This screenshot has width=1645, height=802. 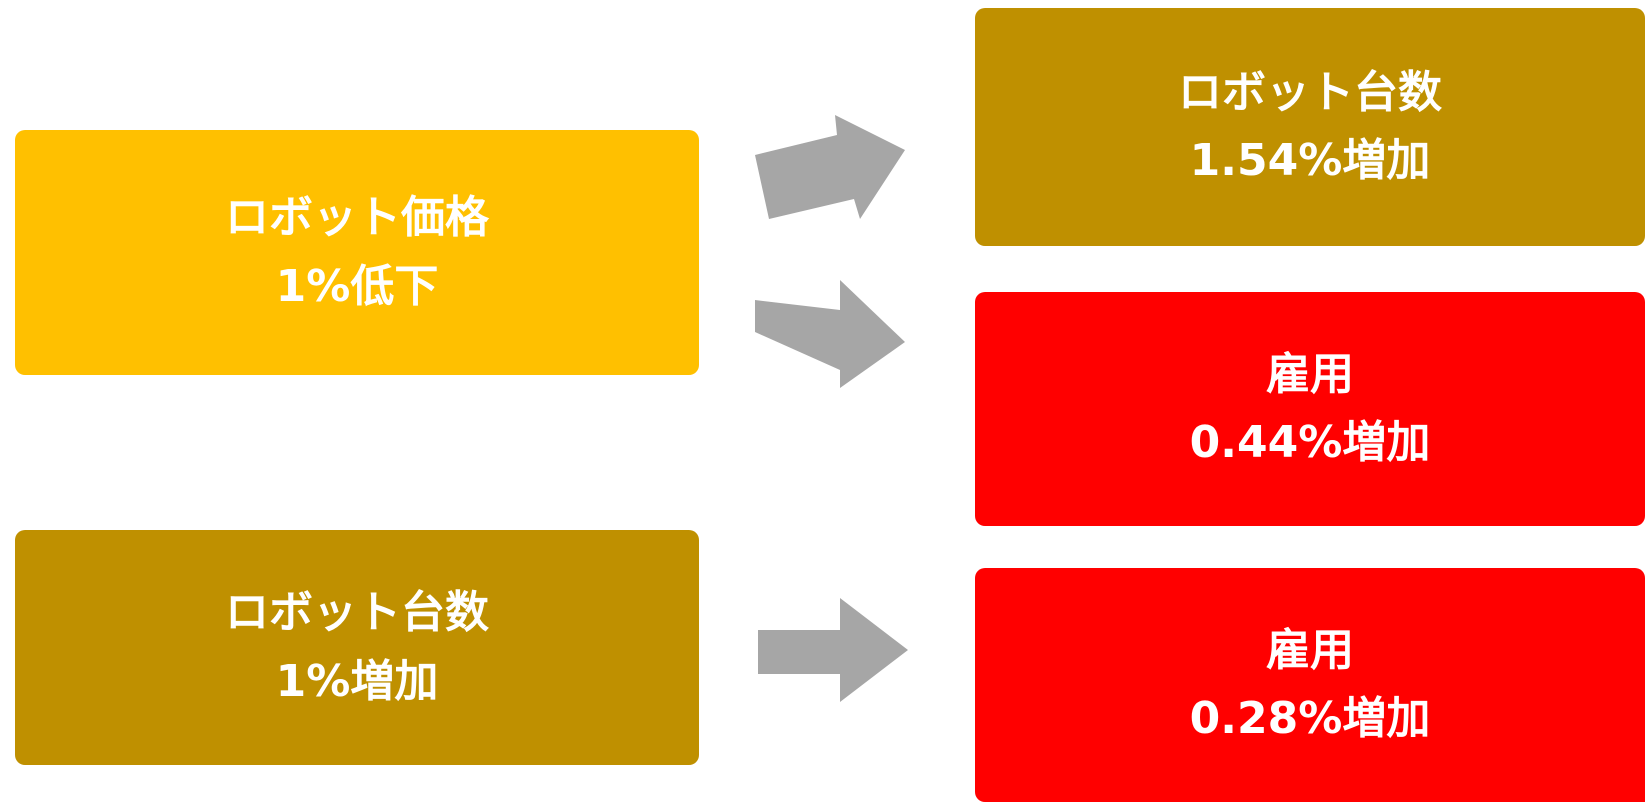 I want to click on robot-count-box-left: ロボット台数 1%増加, so click(x=357, y=647).